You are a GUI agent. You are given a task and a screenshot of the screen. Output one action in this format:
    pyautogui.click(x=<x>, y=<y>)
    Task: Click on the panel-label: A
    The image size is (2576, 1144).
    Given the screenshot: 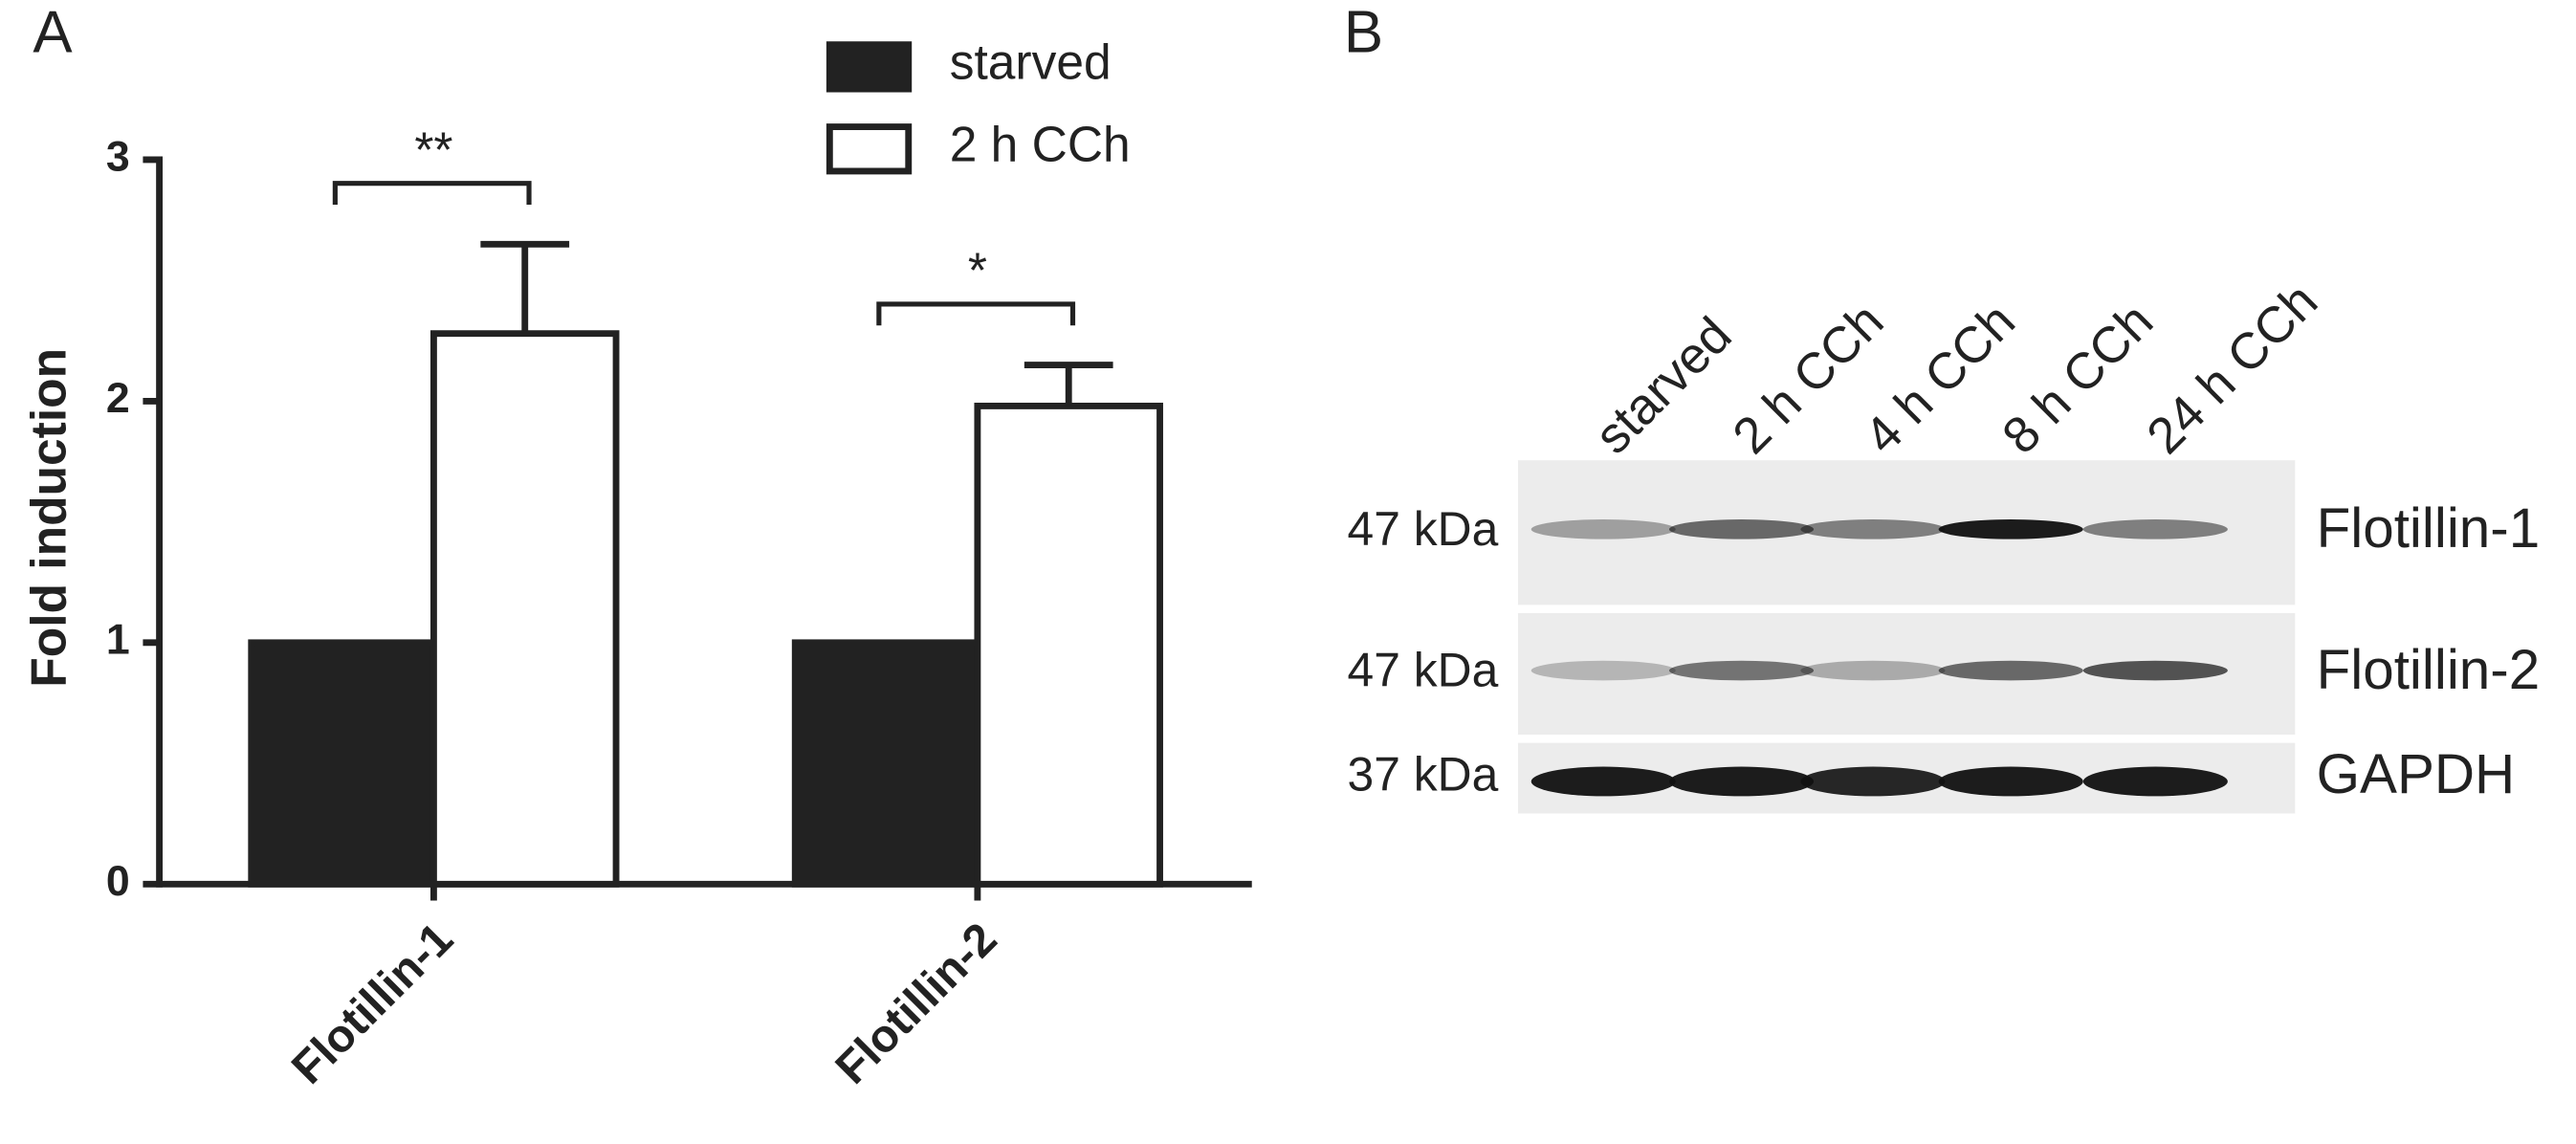 What is the action you would take?
    pyautogui.click(x=53, y=32)
    